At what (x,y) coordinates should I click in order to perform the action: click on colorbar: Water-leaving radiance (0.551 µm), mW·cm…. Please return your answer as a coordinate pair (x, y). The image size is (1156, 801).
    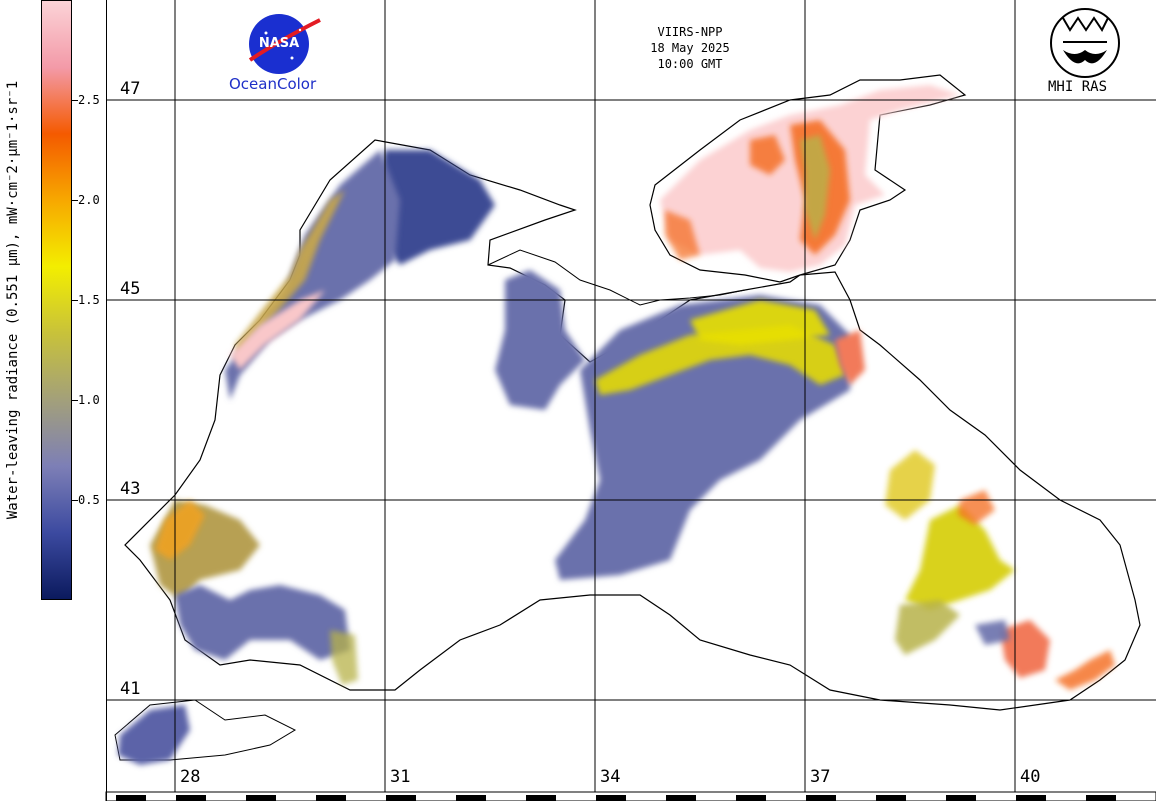
    Looking at the image, I should click on (53, 400).